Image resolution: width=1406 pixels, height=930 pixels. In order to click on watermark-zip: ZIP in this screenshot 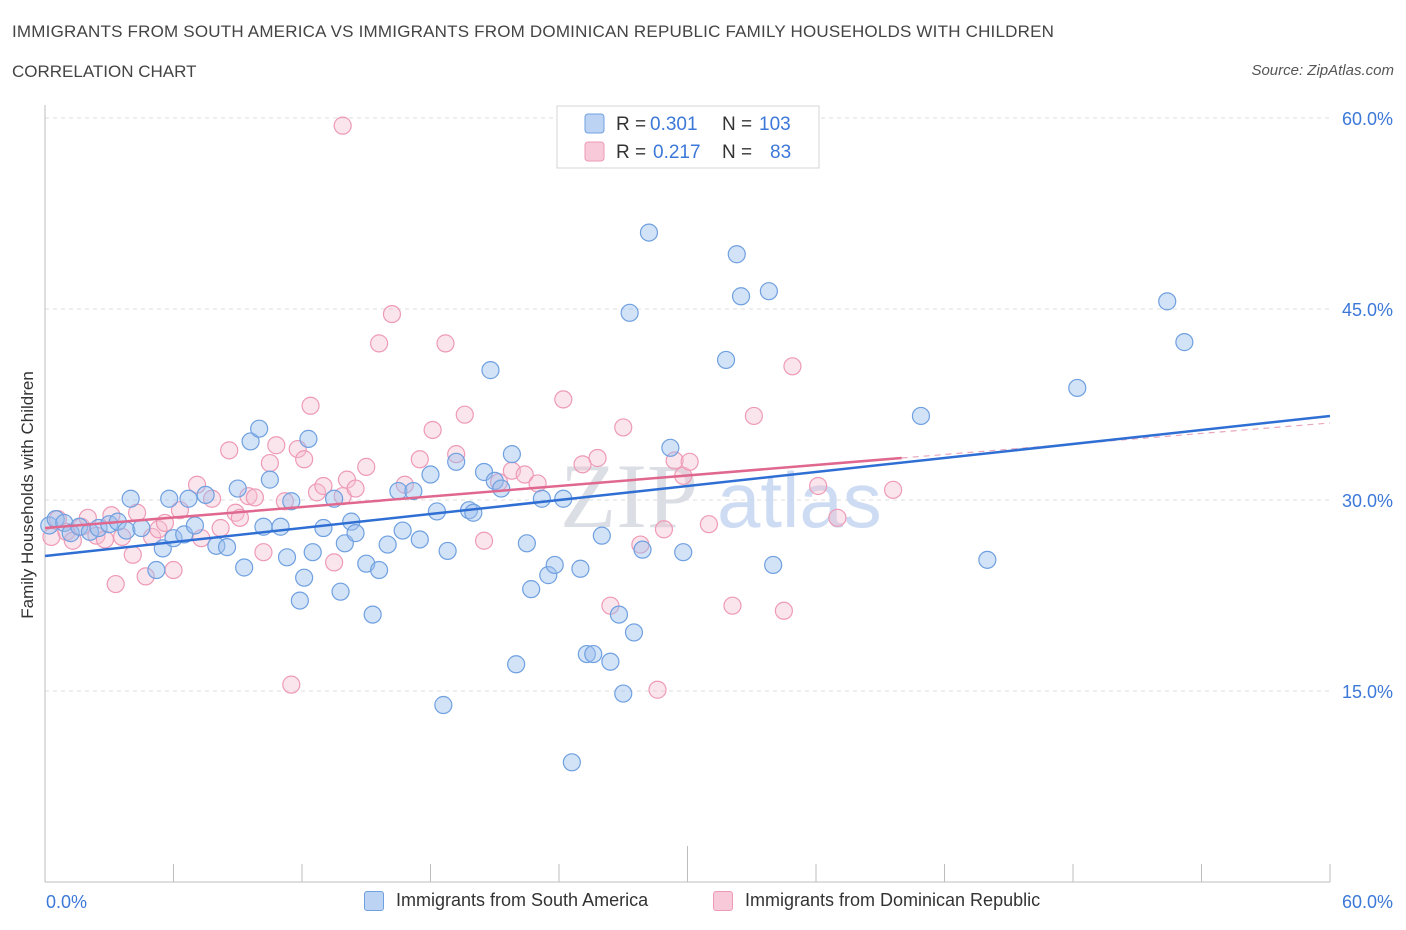, I will do `click(629, 496)`.